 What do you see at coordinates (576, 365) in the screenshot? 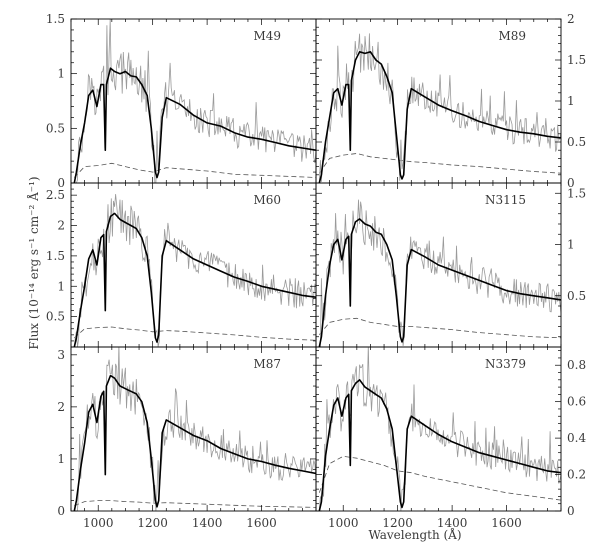
I see `y-tick-label: 0.8` at bounding box center [576, 365].